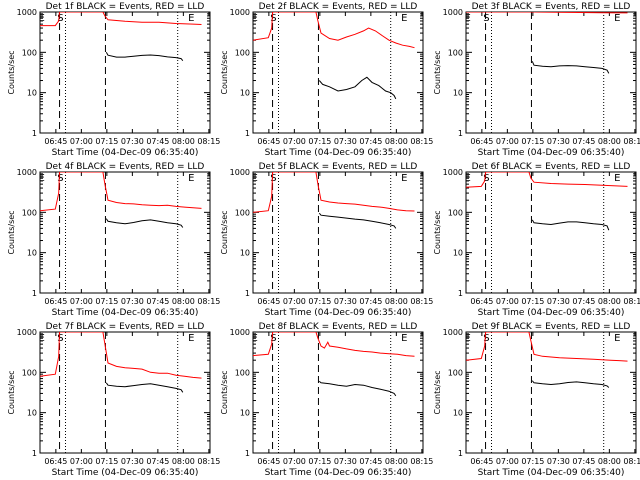 This screenshot has width=640, height=480. Describe the element at coordinates (338, 327) in the screenshot. I see `panel-title: Det 8f BLACK = Events, RED = LLD` at that location.